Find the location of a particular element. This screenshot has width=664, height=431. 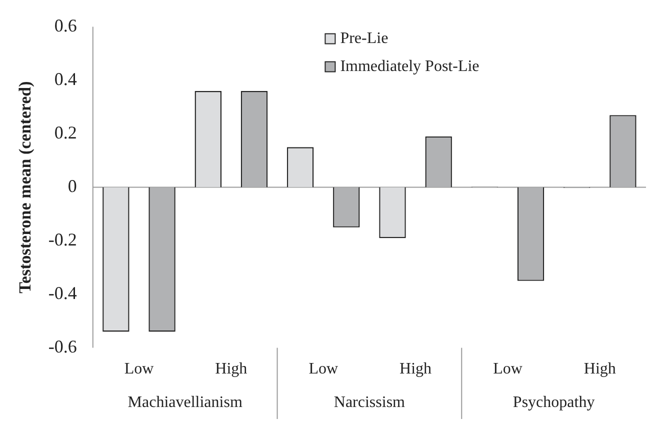

y-tick-label: -0.4 is located at coordinates (62, 293).